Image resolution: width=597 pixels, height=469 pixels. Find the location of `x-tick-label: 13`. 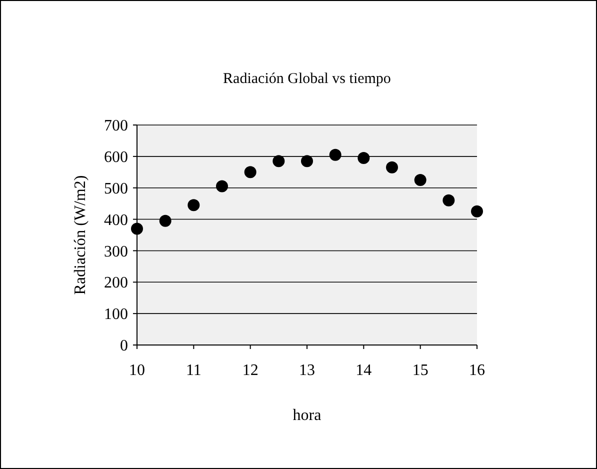

x-tick-label: 13 is located at coordinates (307, 370).